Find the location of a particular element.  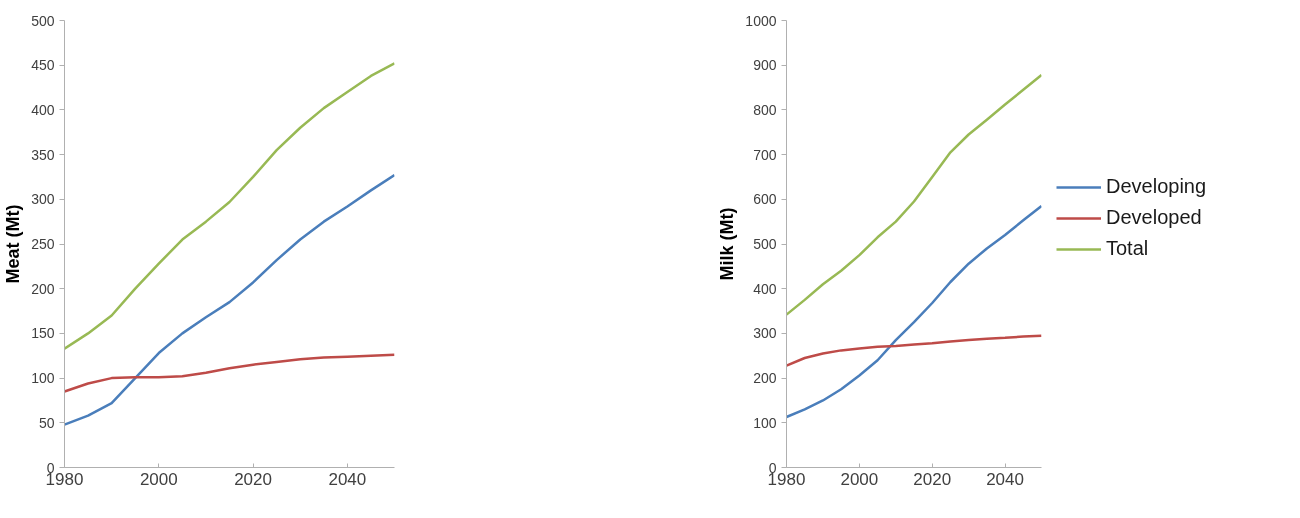

y-tick-label: 350 is located at coordinates (43, 154).